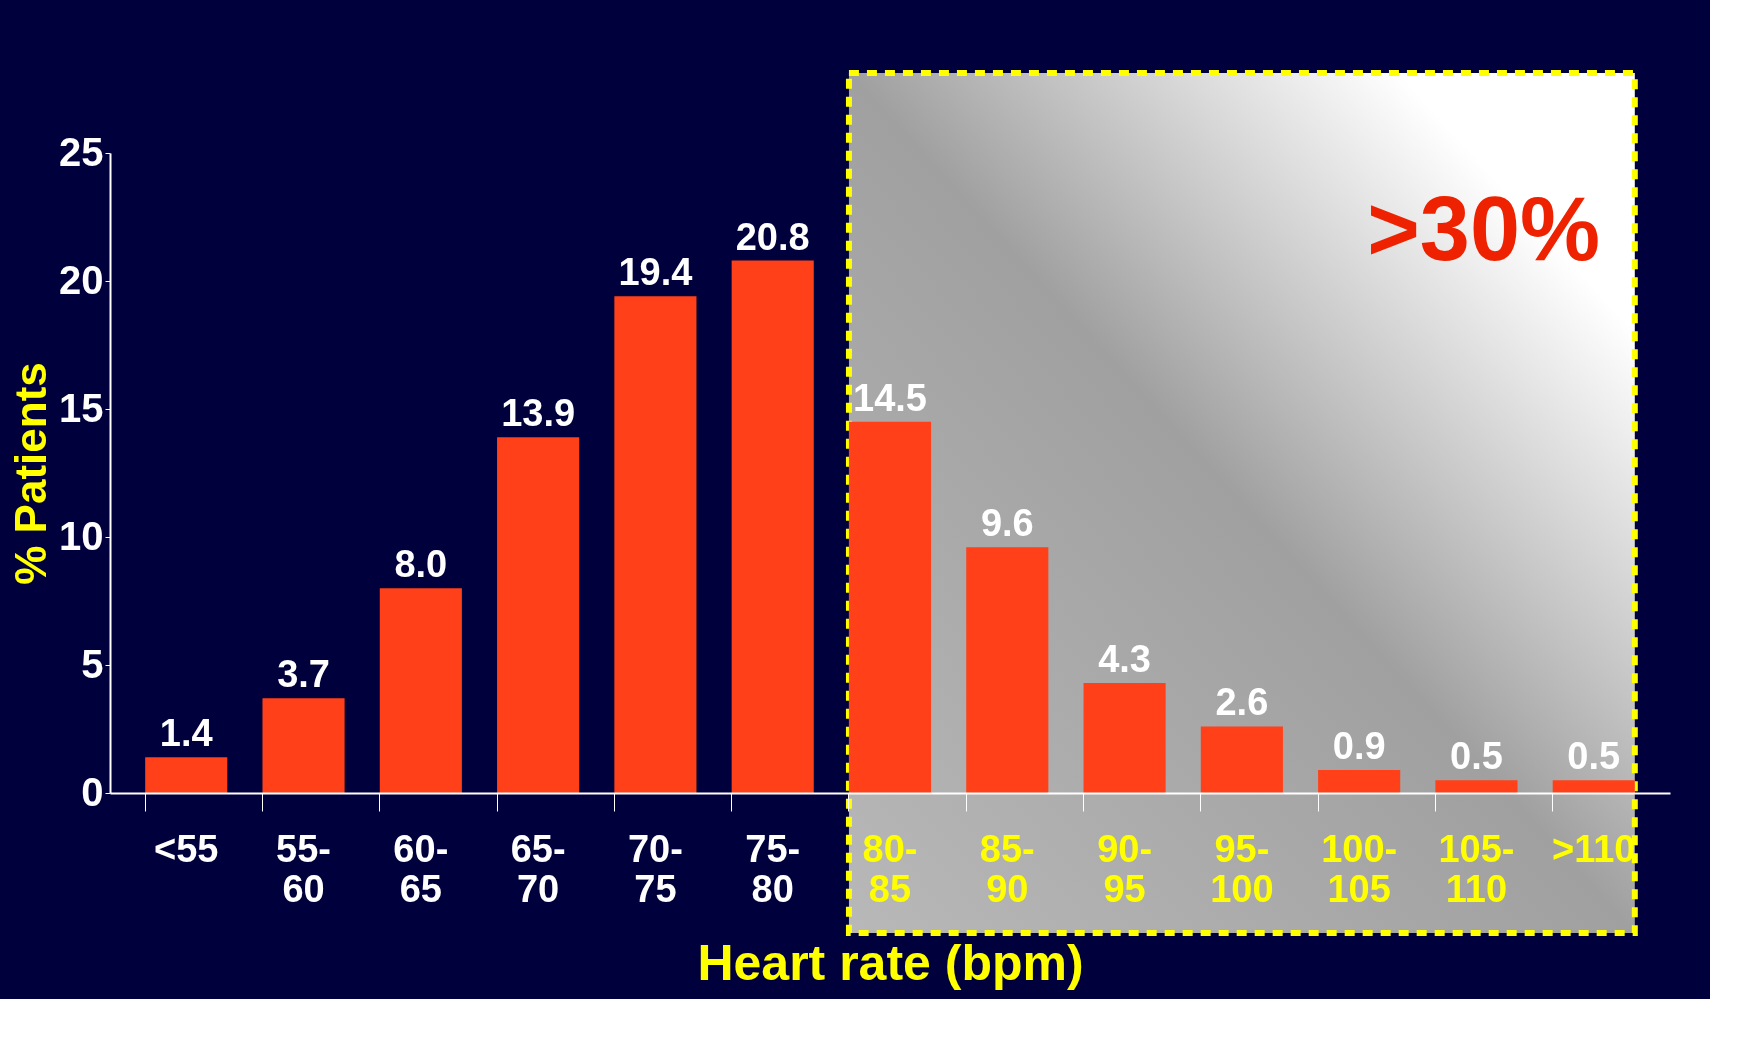  What do you see at coordinates (1359, 745) in the screenshot?
I see `data-label: 0.9` at bounding box center [1359, 745].